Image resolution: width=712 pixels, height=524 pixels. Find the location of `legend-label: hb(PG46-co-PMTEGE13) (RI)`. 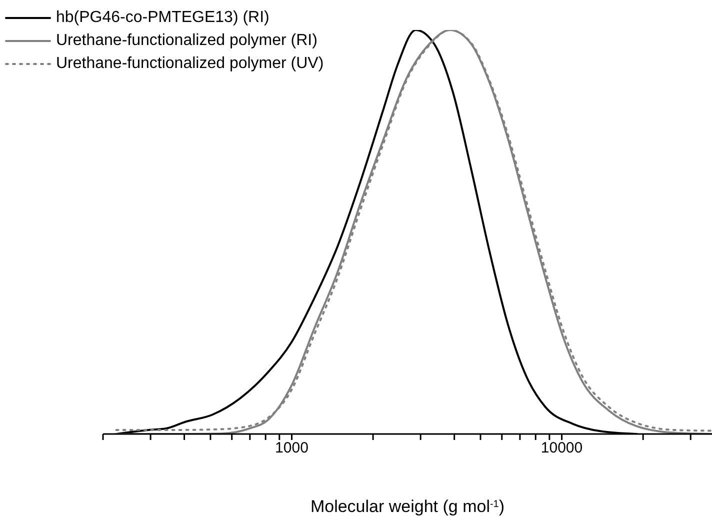

legend-label: hb(PG46-co-PMTEGE13) (RI) is located at coordinates (163, 18).